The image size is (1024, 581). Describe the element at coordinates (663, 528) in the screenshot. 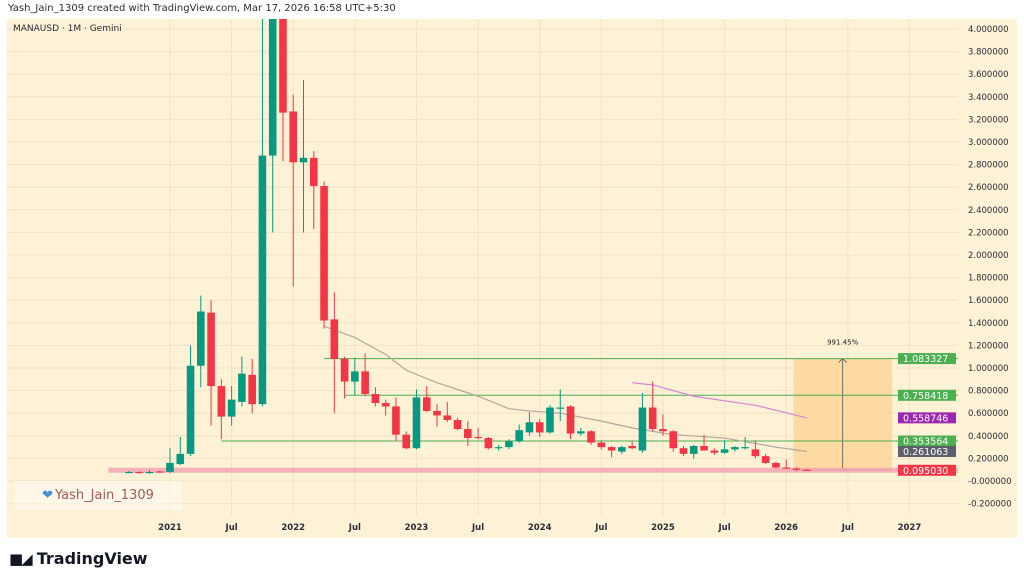

I see `time-tick-label: 2025` at that location.